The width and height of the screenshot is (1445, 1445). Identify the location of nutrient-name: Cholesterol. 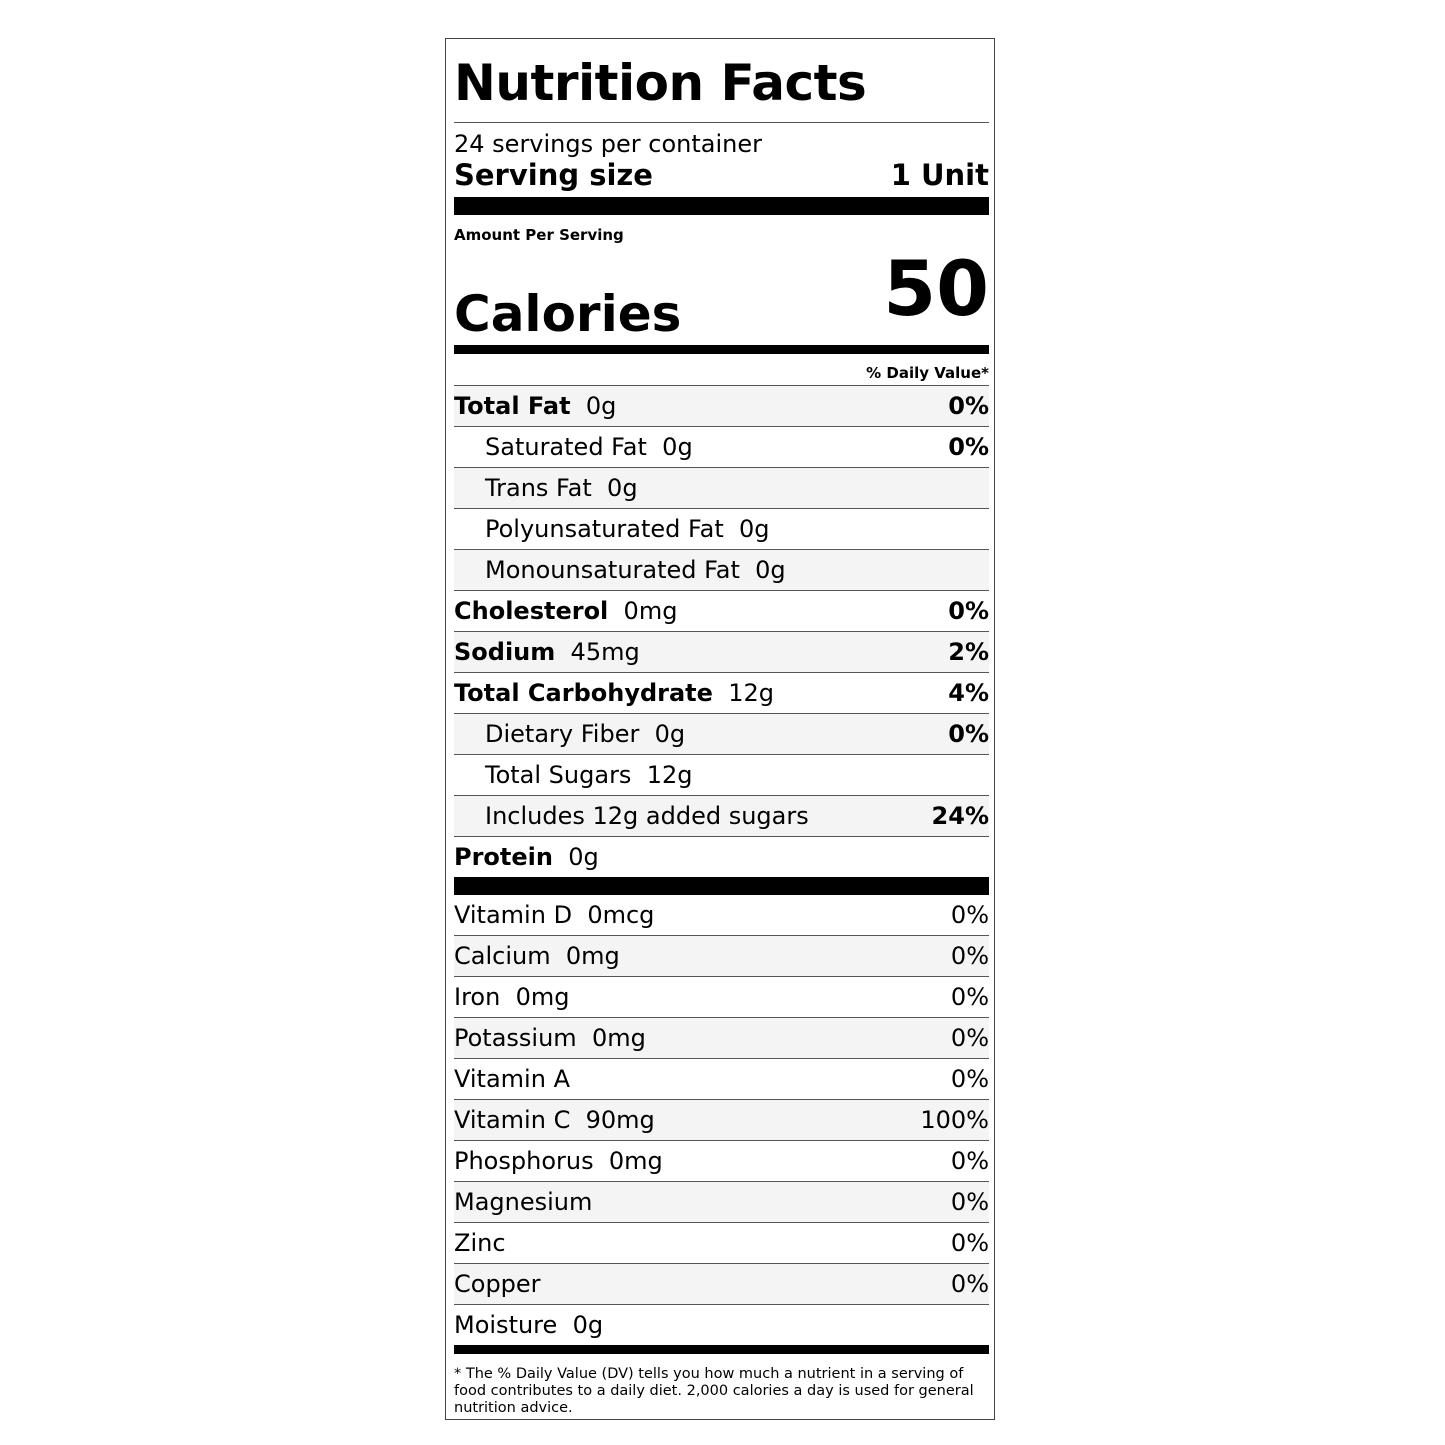
(531, 611).